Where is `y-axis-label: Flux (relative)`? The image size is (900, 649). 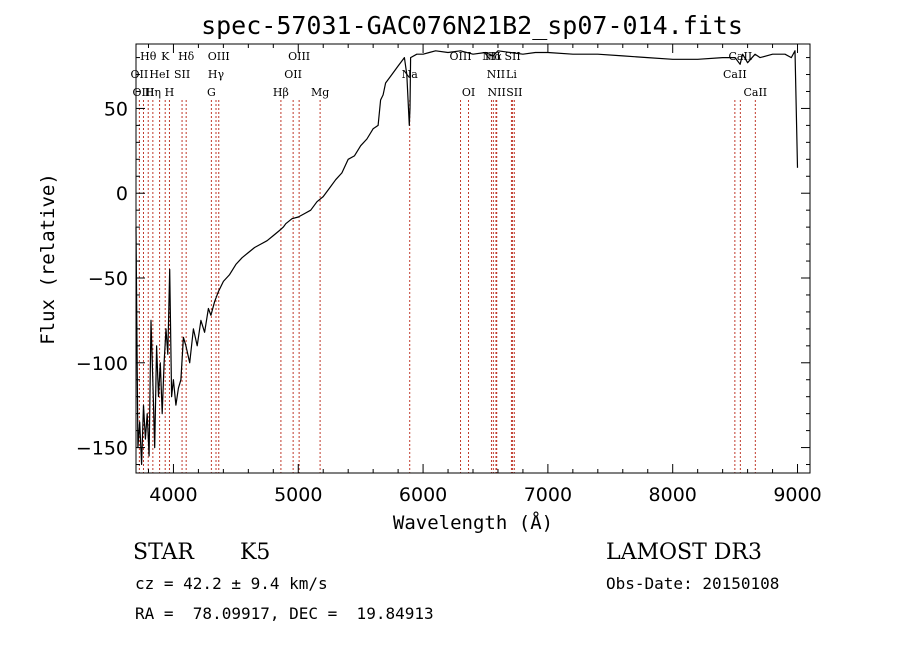
y-axis-label: Flux (relative) is located at coordinates (48, 259).